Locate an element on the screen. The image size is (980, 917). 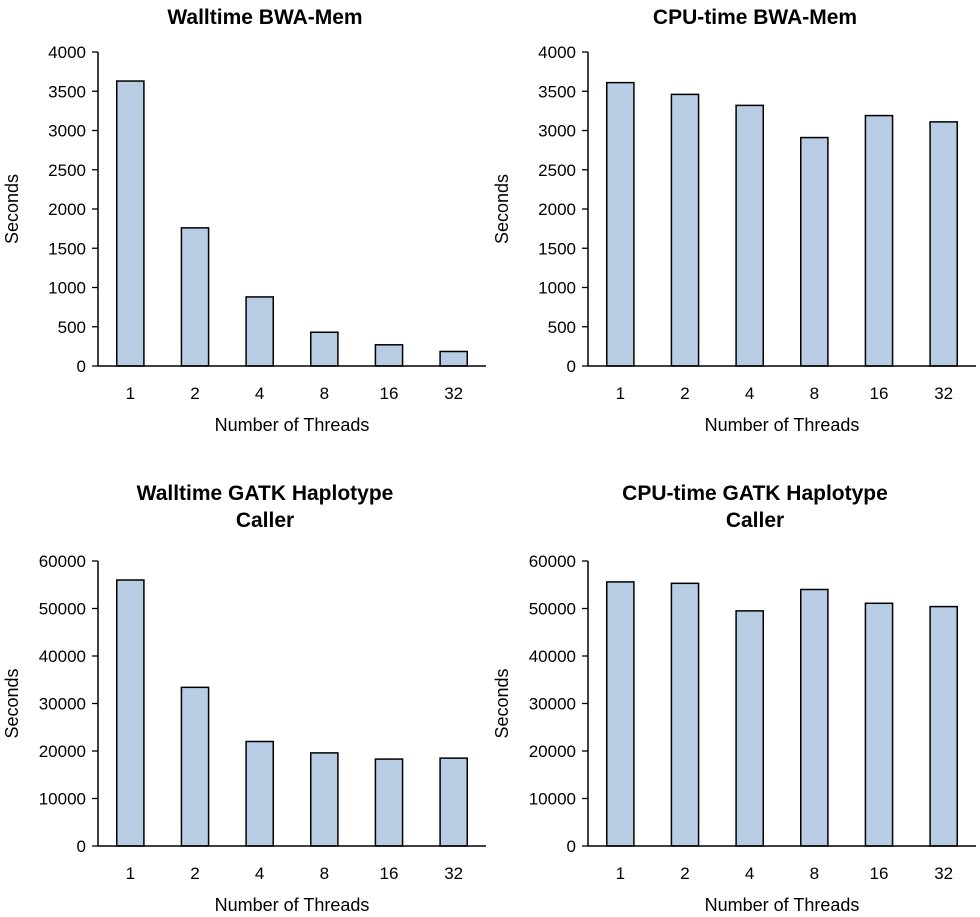
chart-title: Walltime GATK Haplotype Caller is located at coordinates (265, 507).